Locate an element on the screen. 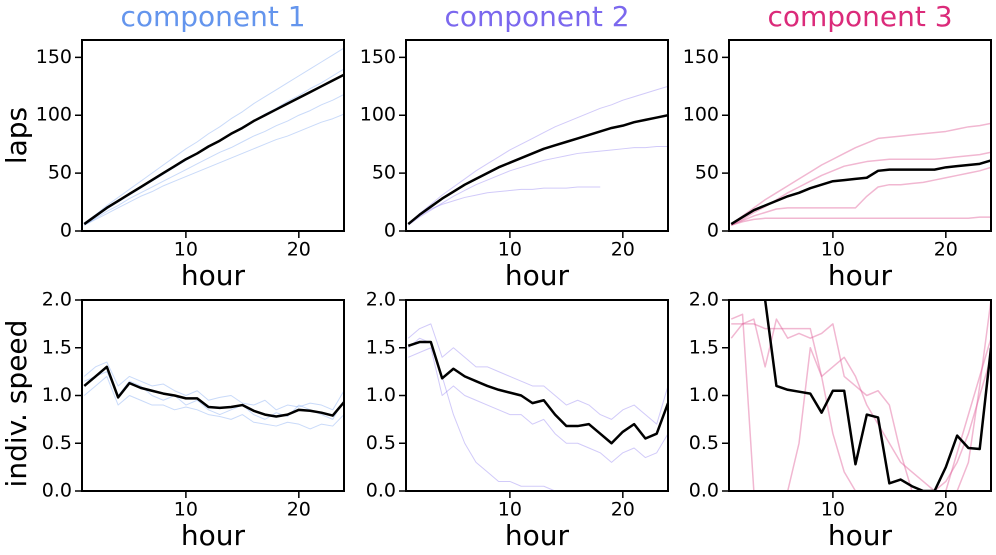 The width and height of the screenshot is (996, 555). y-axis-label: laps is located at coordinates (16, 135).